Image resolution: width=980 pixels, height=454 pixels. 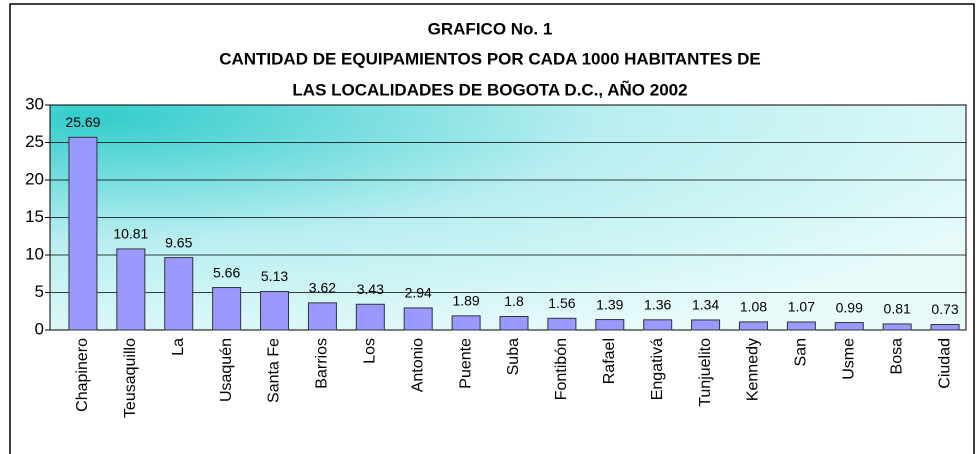 I want to click on value-label: 0.99, so click(x=849, y=307).